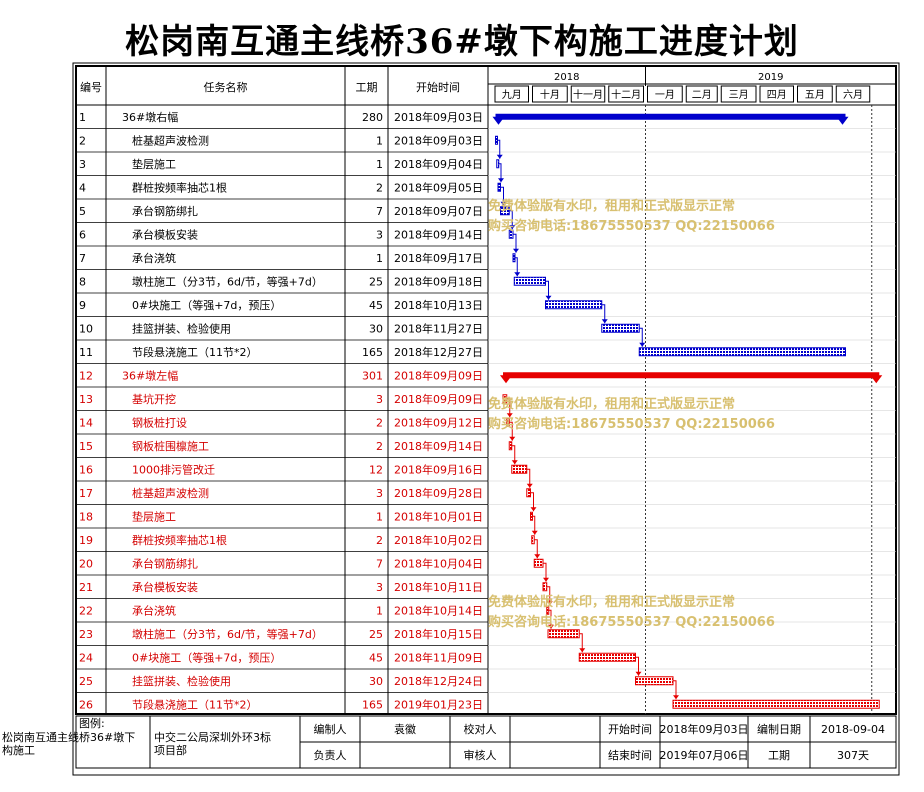  I want to click on header-id: 编号, so click(91, 87).